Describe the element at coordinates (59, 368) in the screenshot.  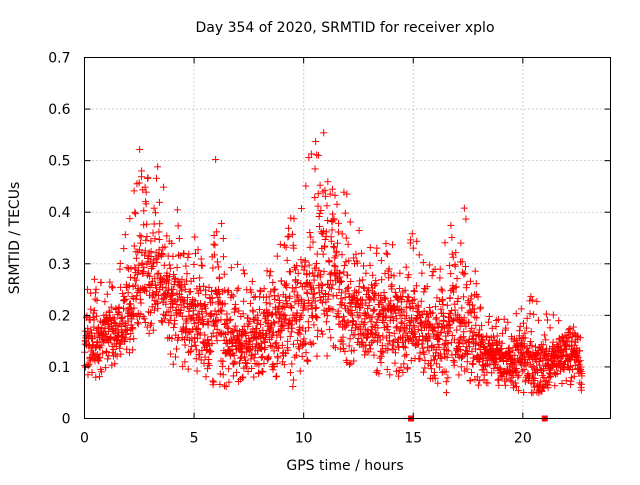
I see `y-tick-label: 0.1` at that location.